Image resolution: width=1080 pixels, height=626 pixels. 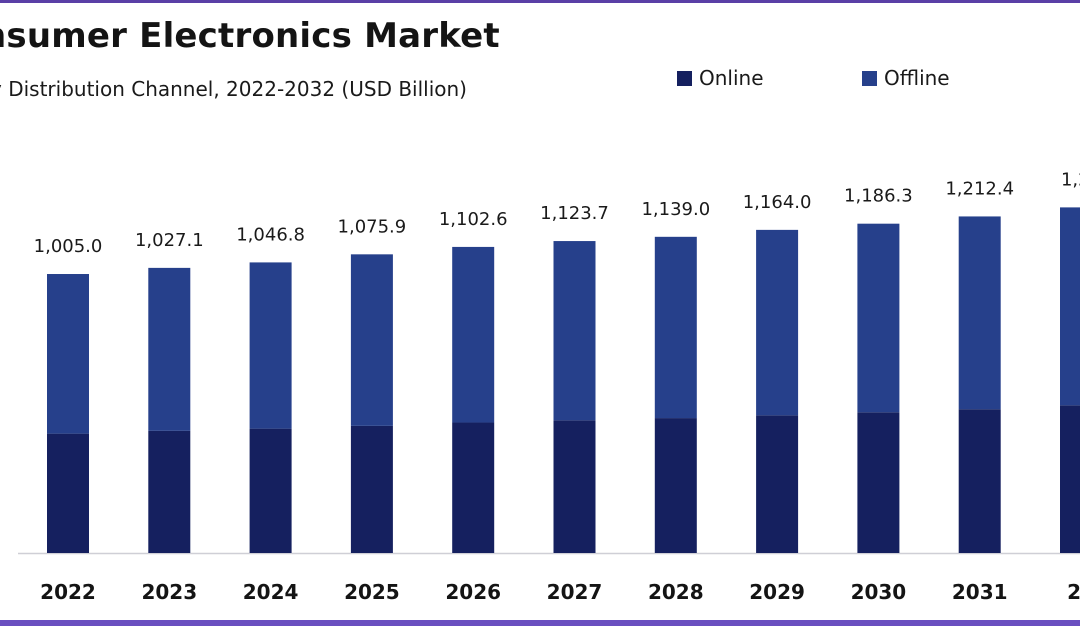 I want to click on bar-online-2030, so click(x=878, y=482).